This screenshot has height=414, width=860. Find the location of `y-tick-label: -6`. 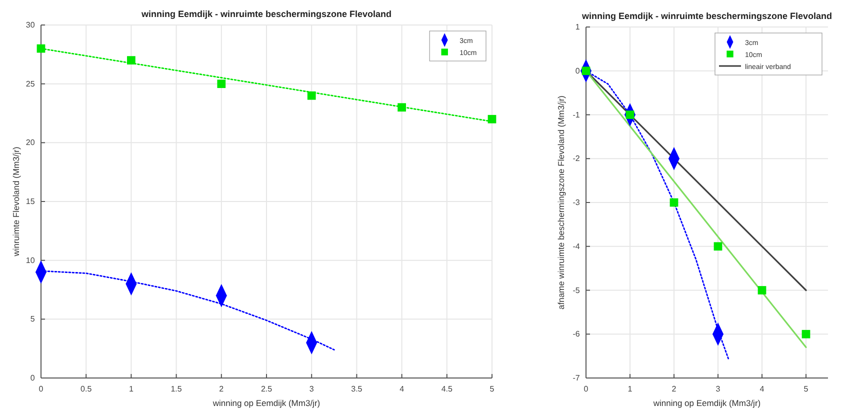

y-tick-label: -6 is located at coordinates (576, 334).